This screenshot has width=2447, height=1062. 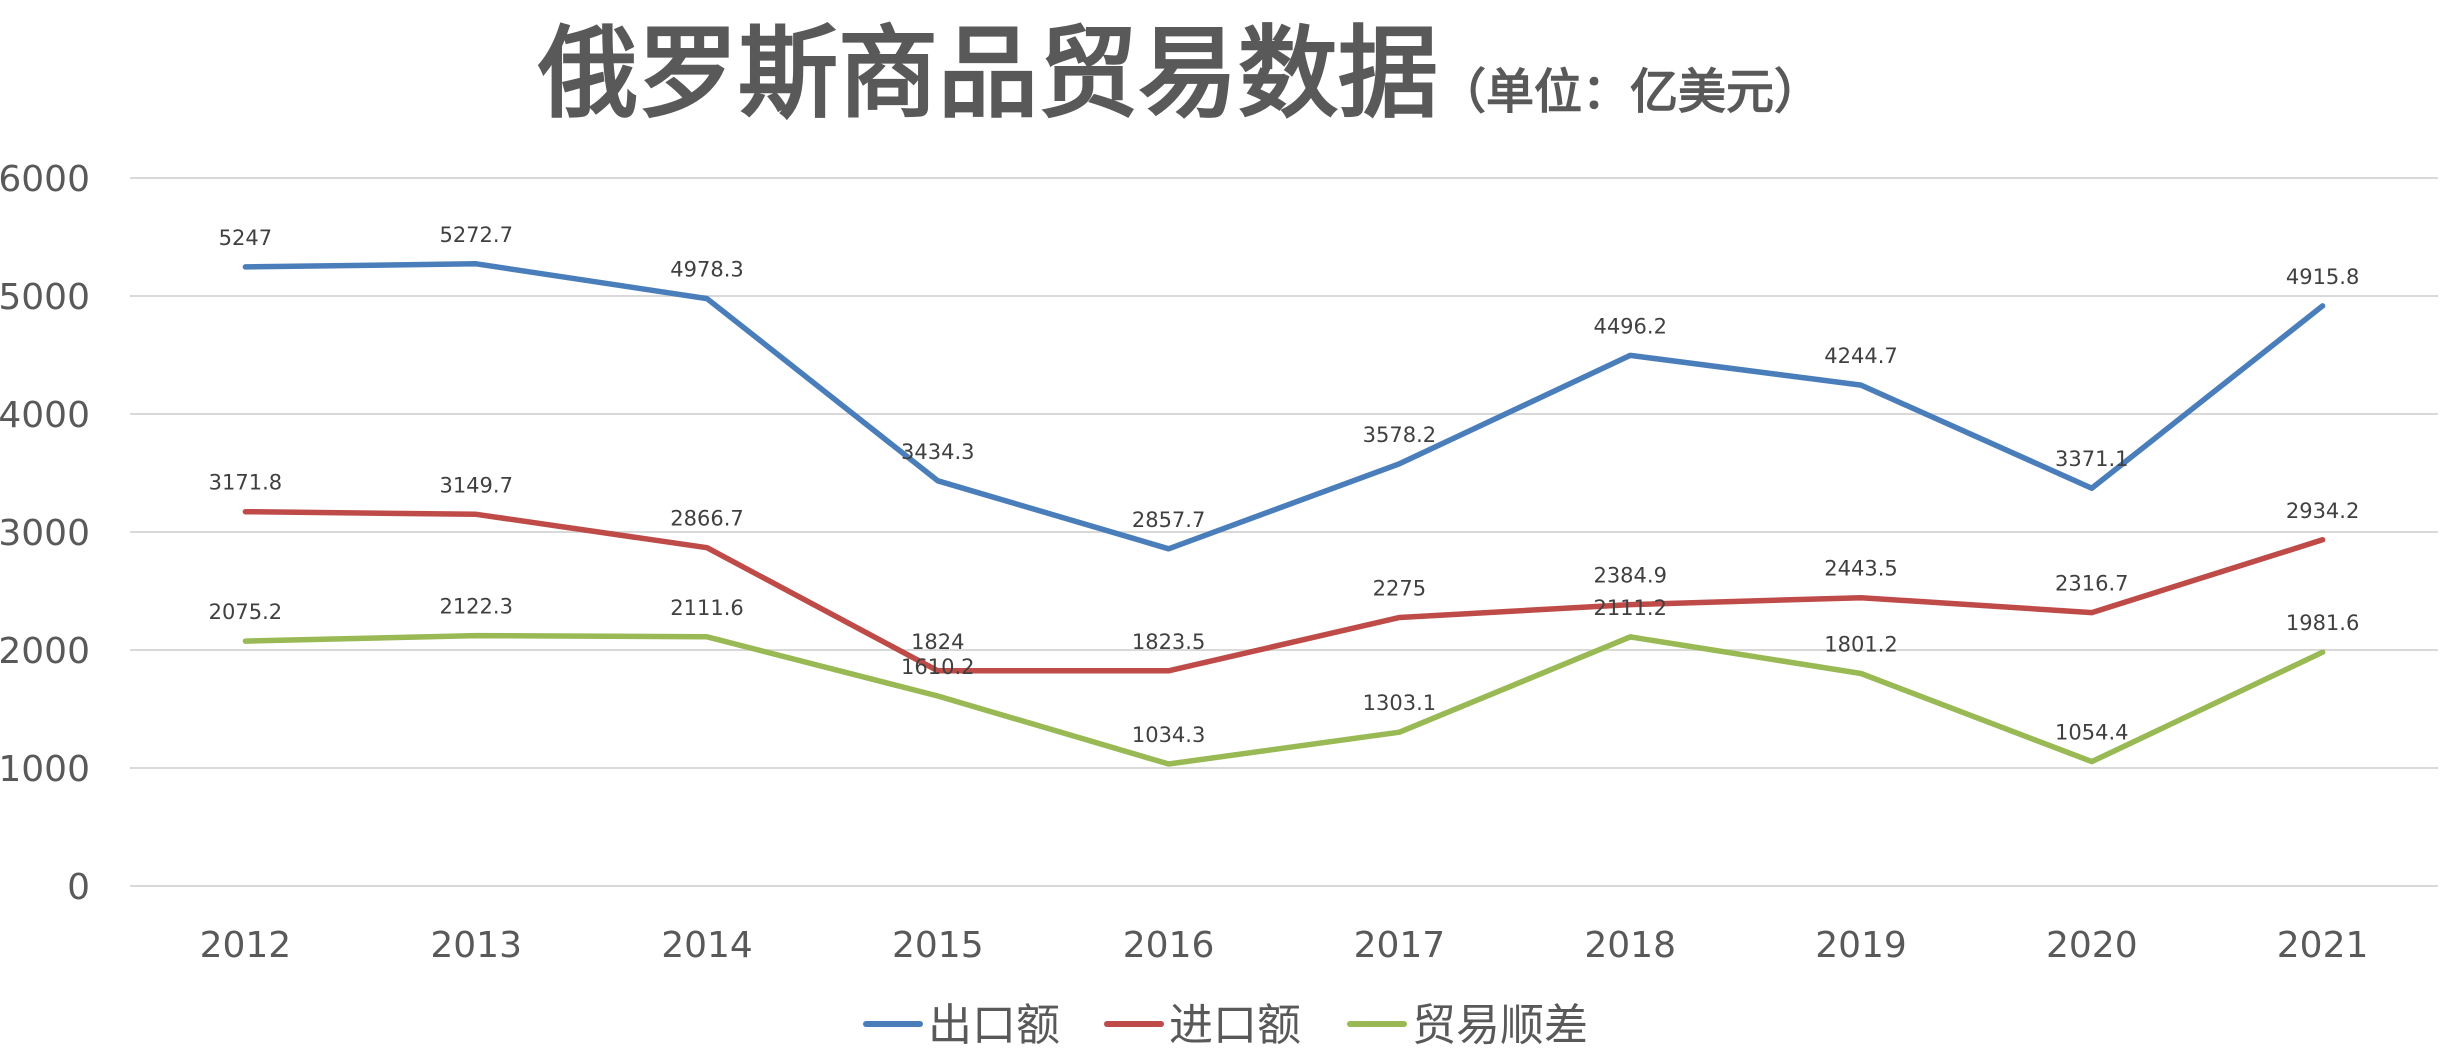 I want to click on legend-label: 出口额, so click(x=994, y=1025).